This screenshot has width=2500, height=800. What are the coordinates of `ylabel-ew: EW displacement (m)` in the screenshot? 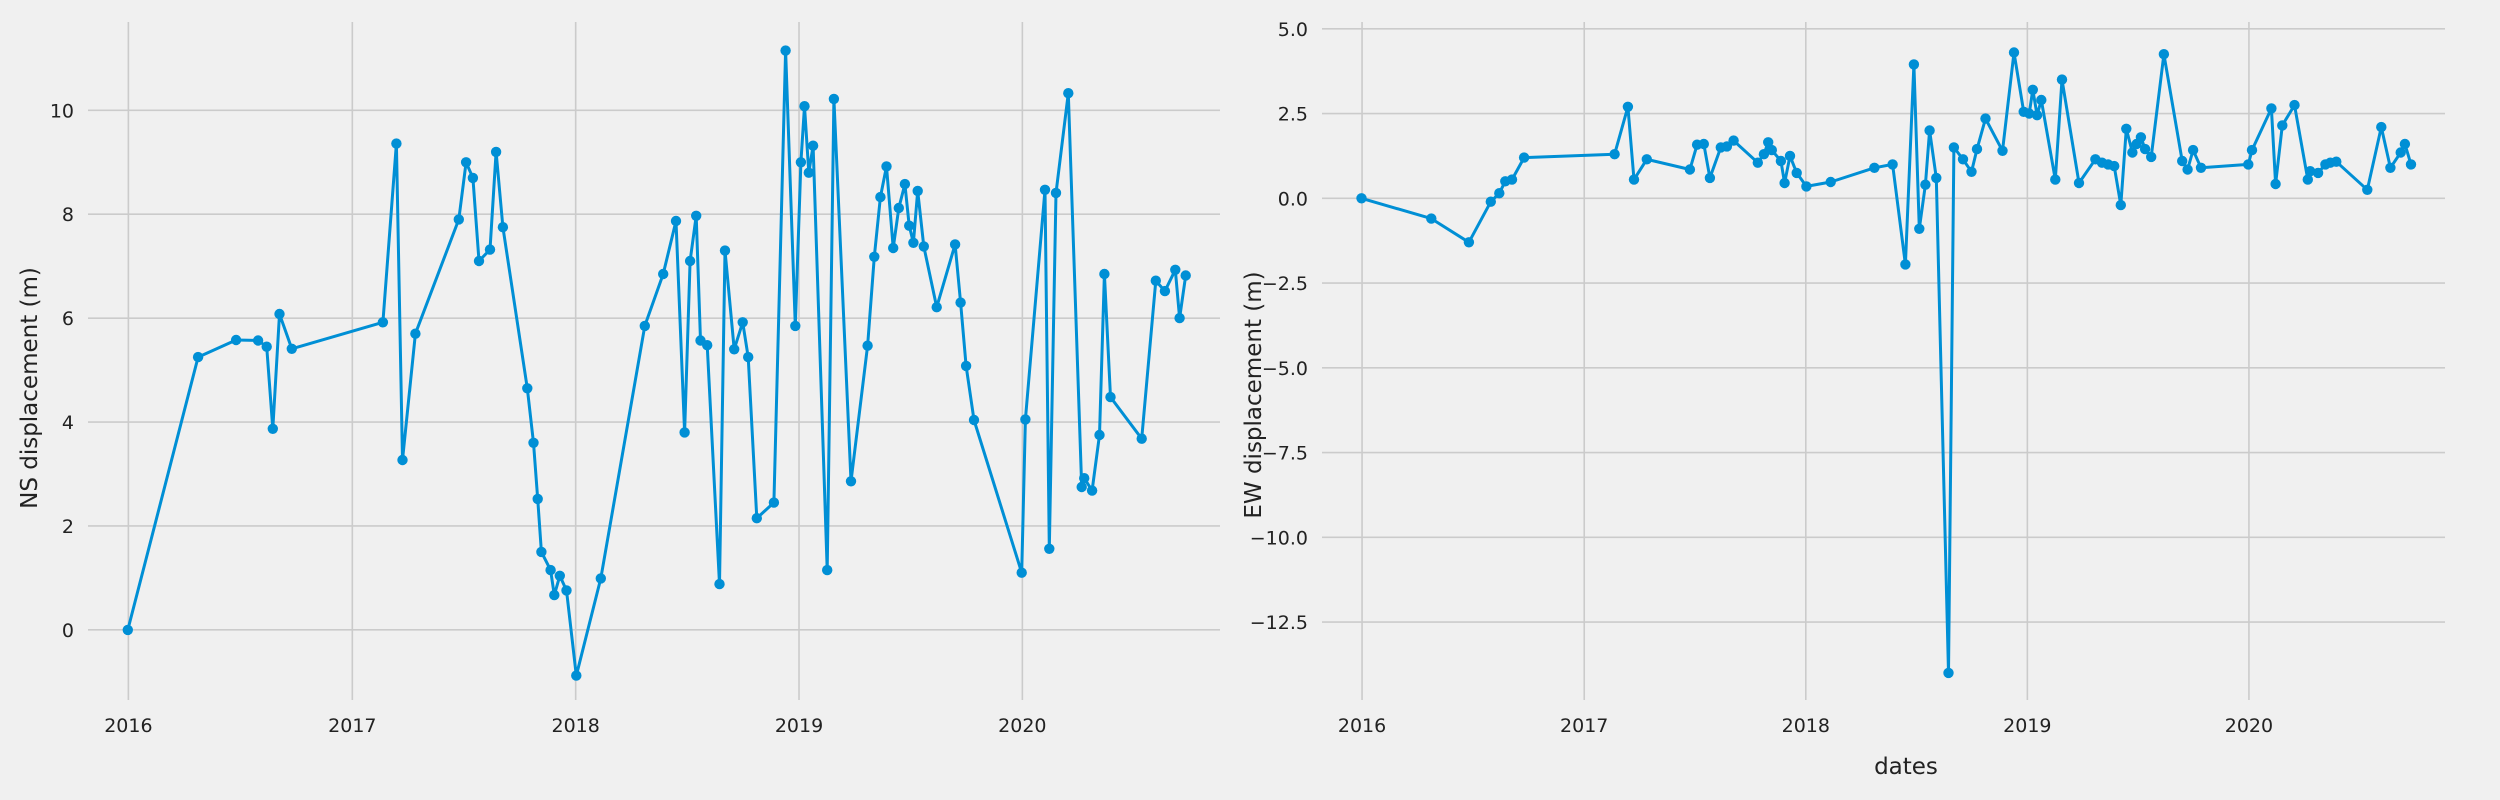 It's located at (1254, 394).